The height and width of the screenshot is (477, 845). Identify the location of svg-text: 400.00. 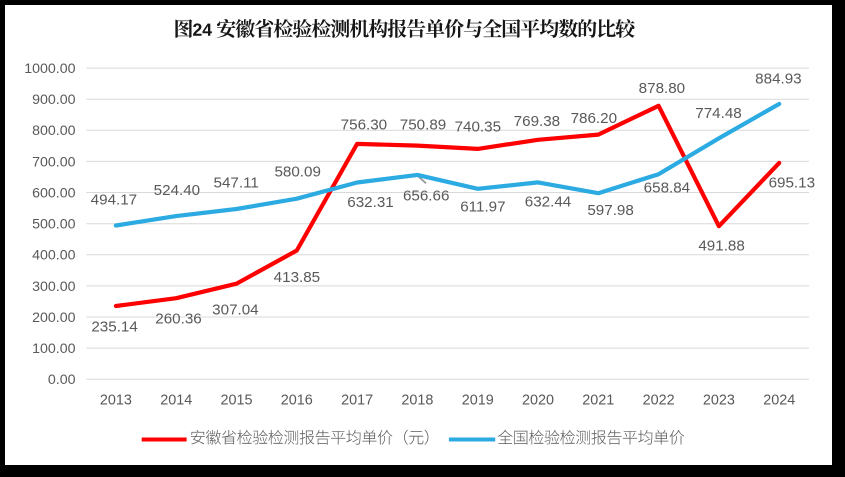
(54, 256).